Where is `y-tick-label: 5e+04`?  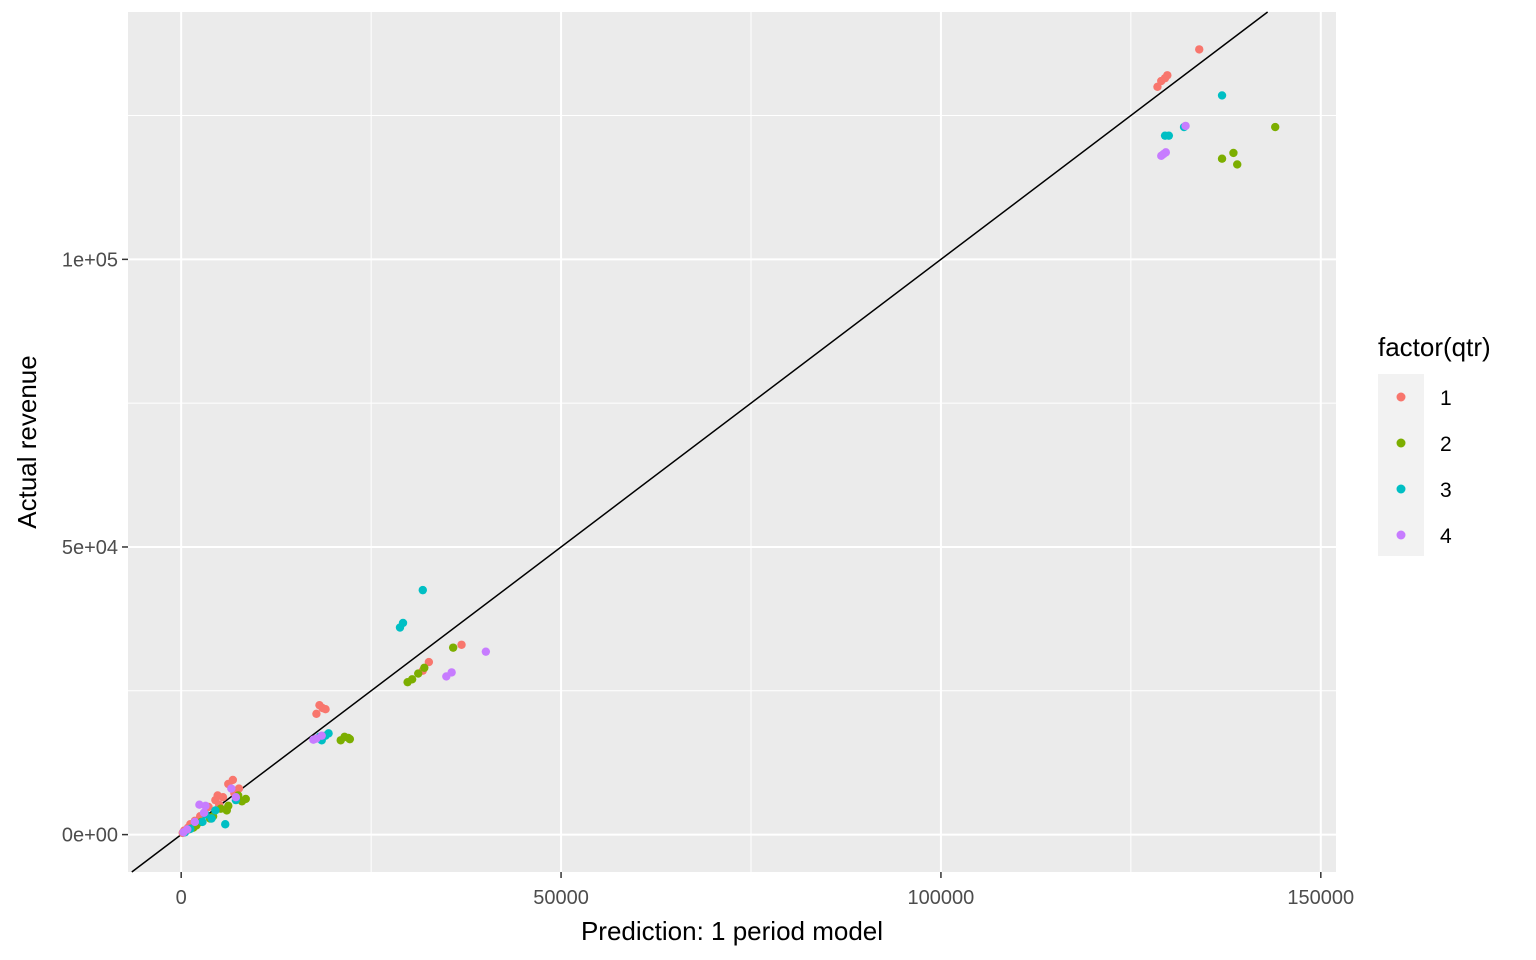
y-tick-label: 5e+04 is located at coordinates (90, 548).